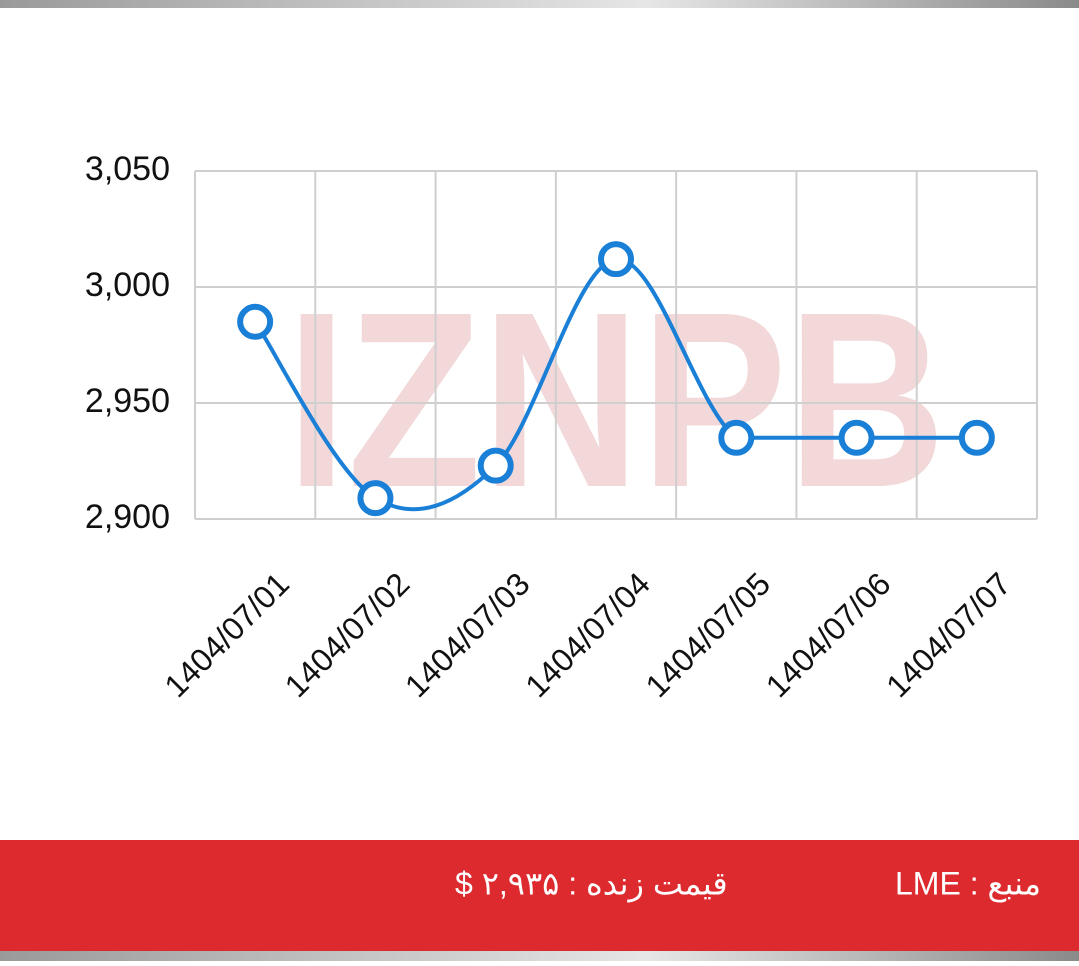  I want to click on y-tick-label: 3,000, so click(127, 285).